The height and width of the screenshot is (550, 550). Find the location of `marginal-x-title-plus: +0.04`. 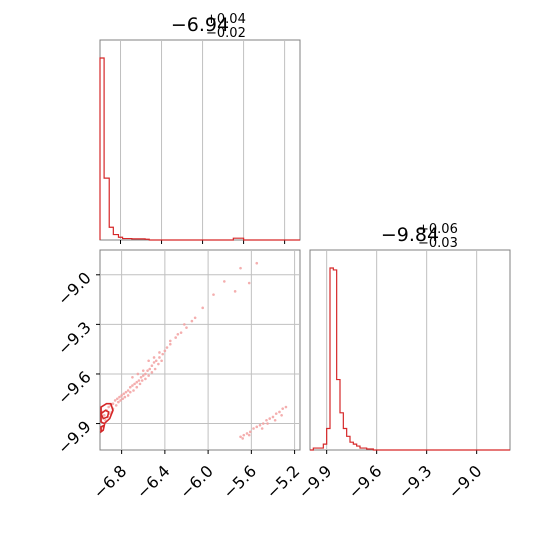

marginal-x-title-plus: +0.04 is located at coordinates (226, 19).